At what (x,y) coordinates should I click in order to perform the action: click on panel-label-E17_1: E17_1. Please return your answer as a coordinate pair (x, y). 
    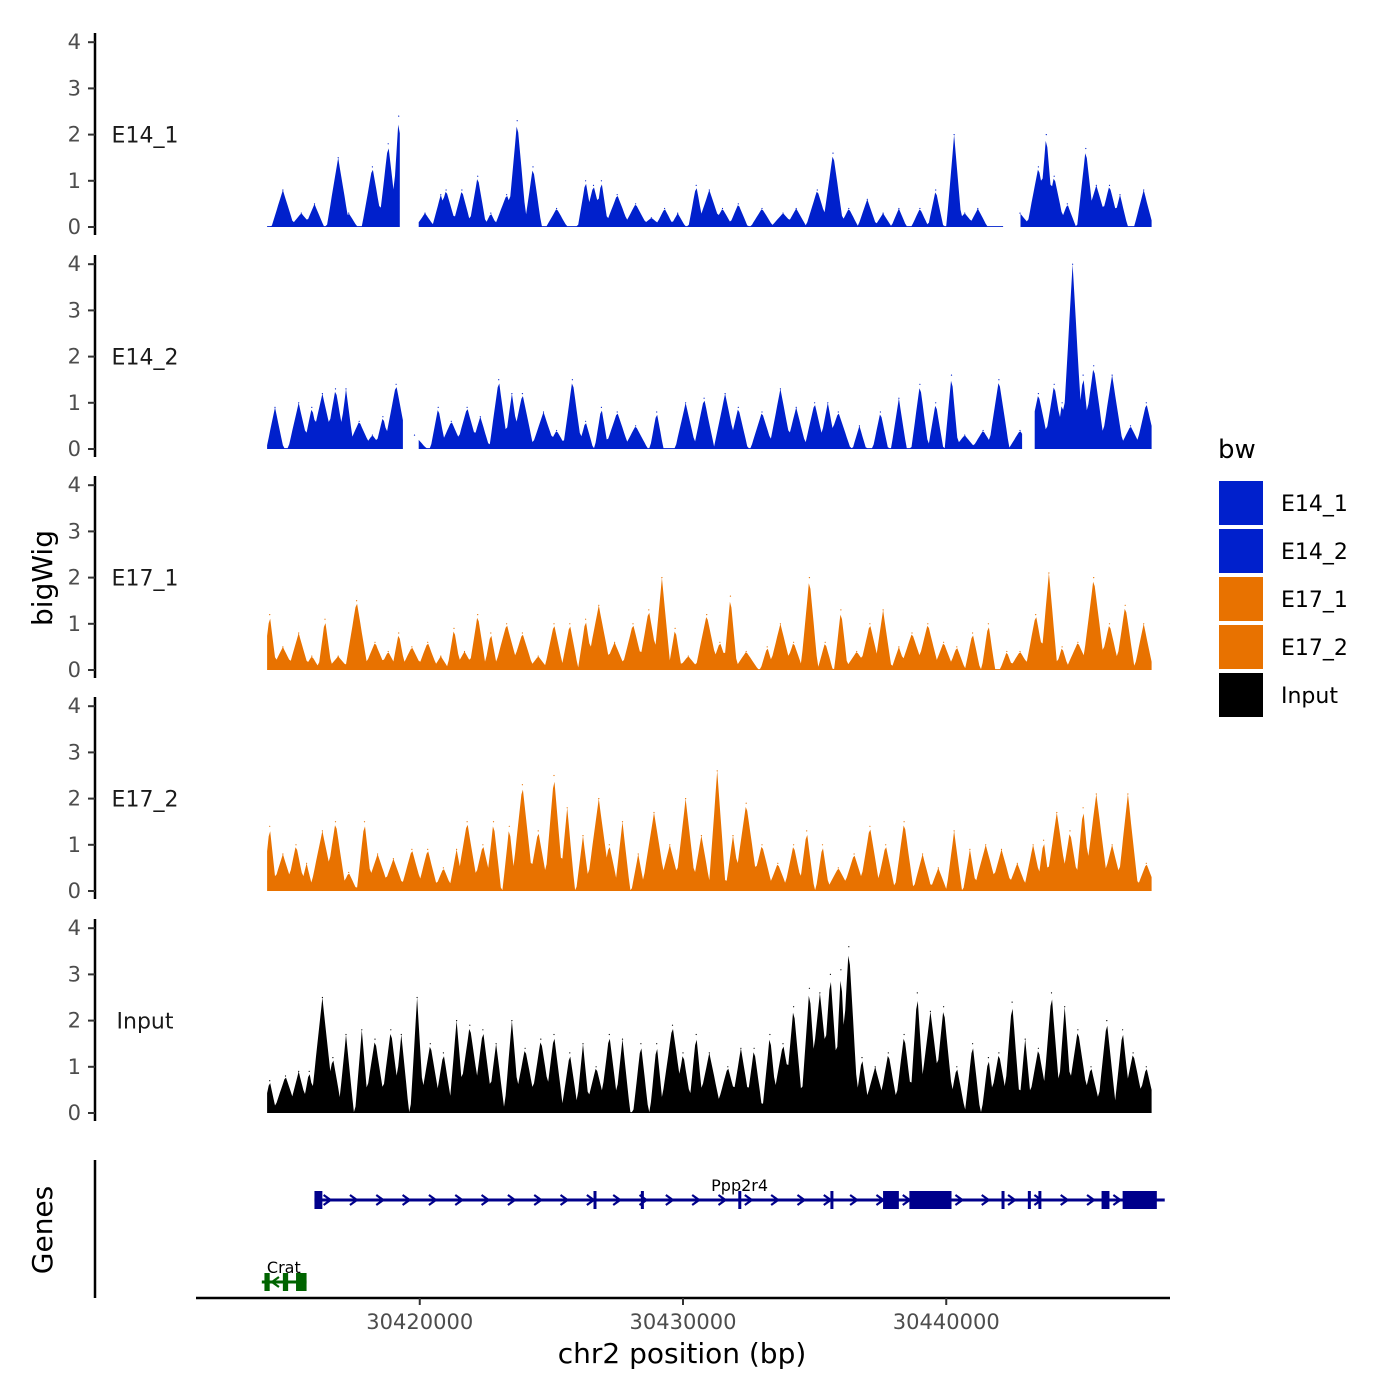
    Looking at the image, I should click on (145, 579).